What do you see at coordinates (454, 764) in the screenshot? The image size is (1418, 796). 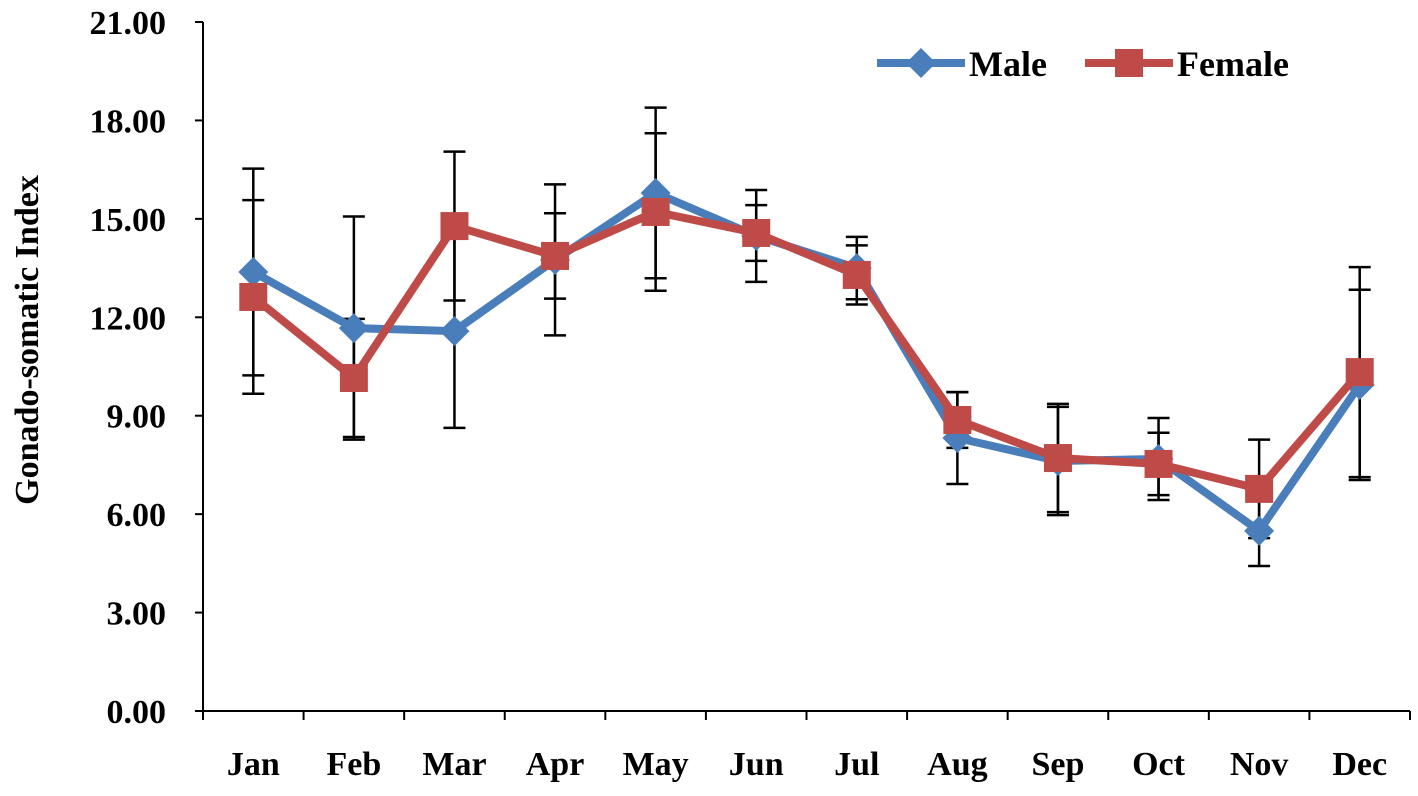 I see `x-tick-label: Mar` at bounding box center [454, 764].